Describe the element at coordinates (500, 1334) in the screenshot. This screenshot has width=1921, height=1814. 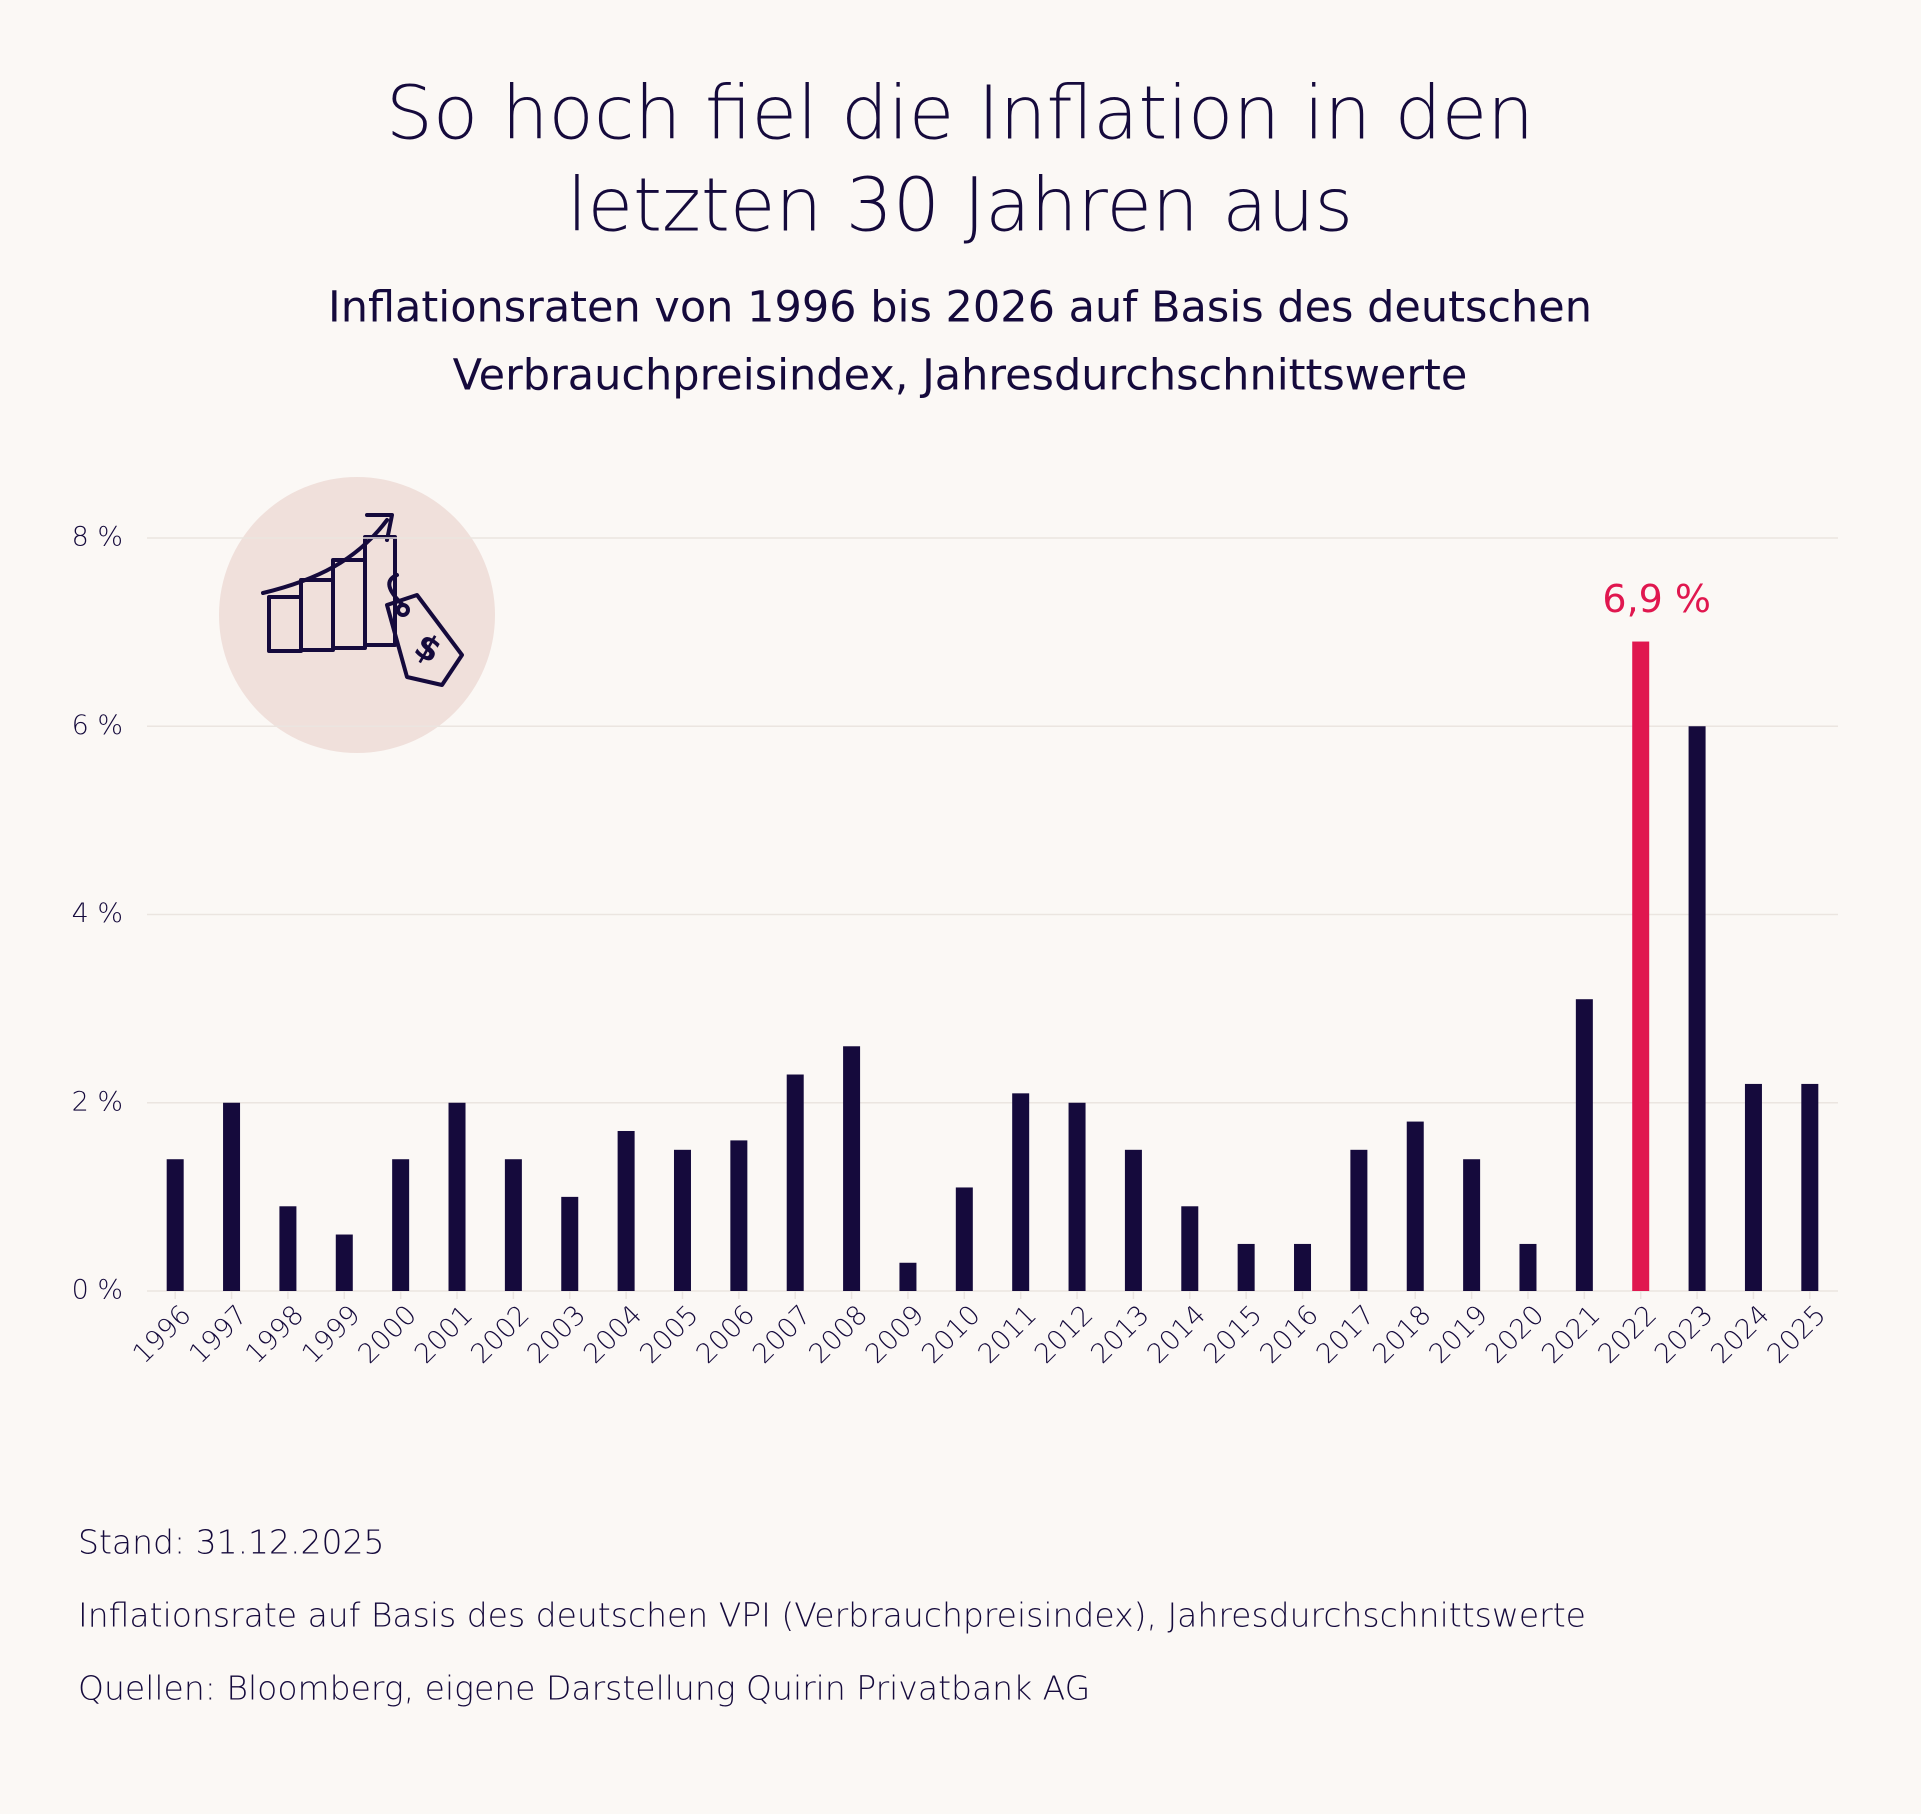
I see `x-tick-label: 2002` at that location.